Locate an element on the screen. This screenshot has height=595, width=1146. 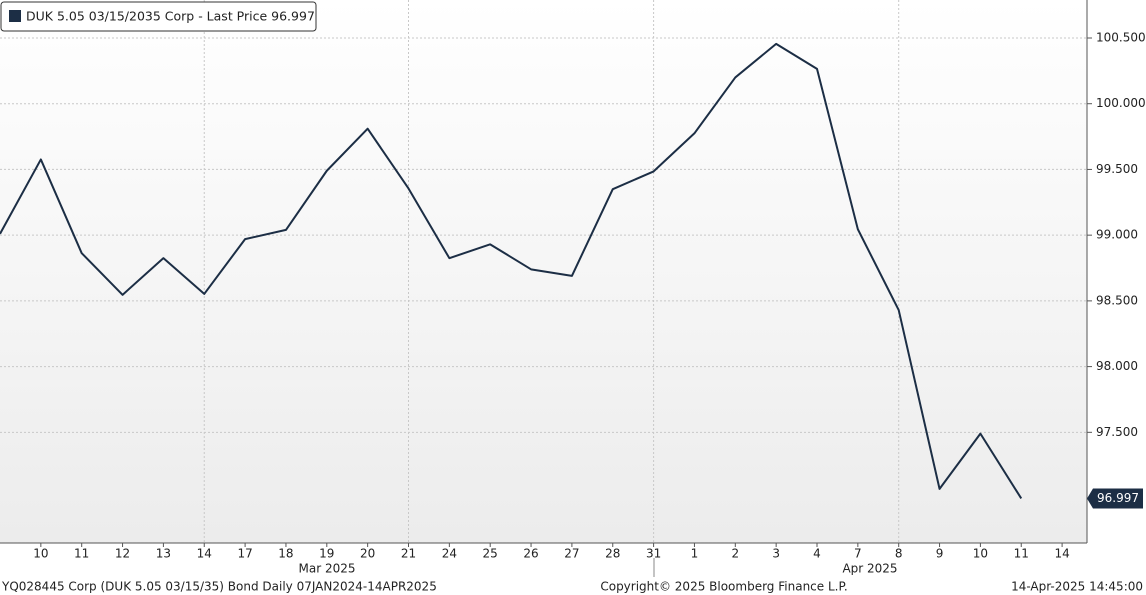
x-tick-label: 4 is located at coordinates (817, 554).